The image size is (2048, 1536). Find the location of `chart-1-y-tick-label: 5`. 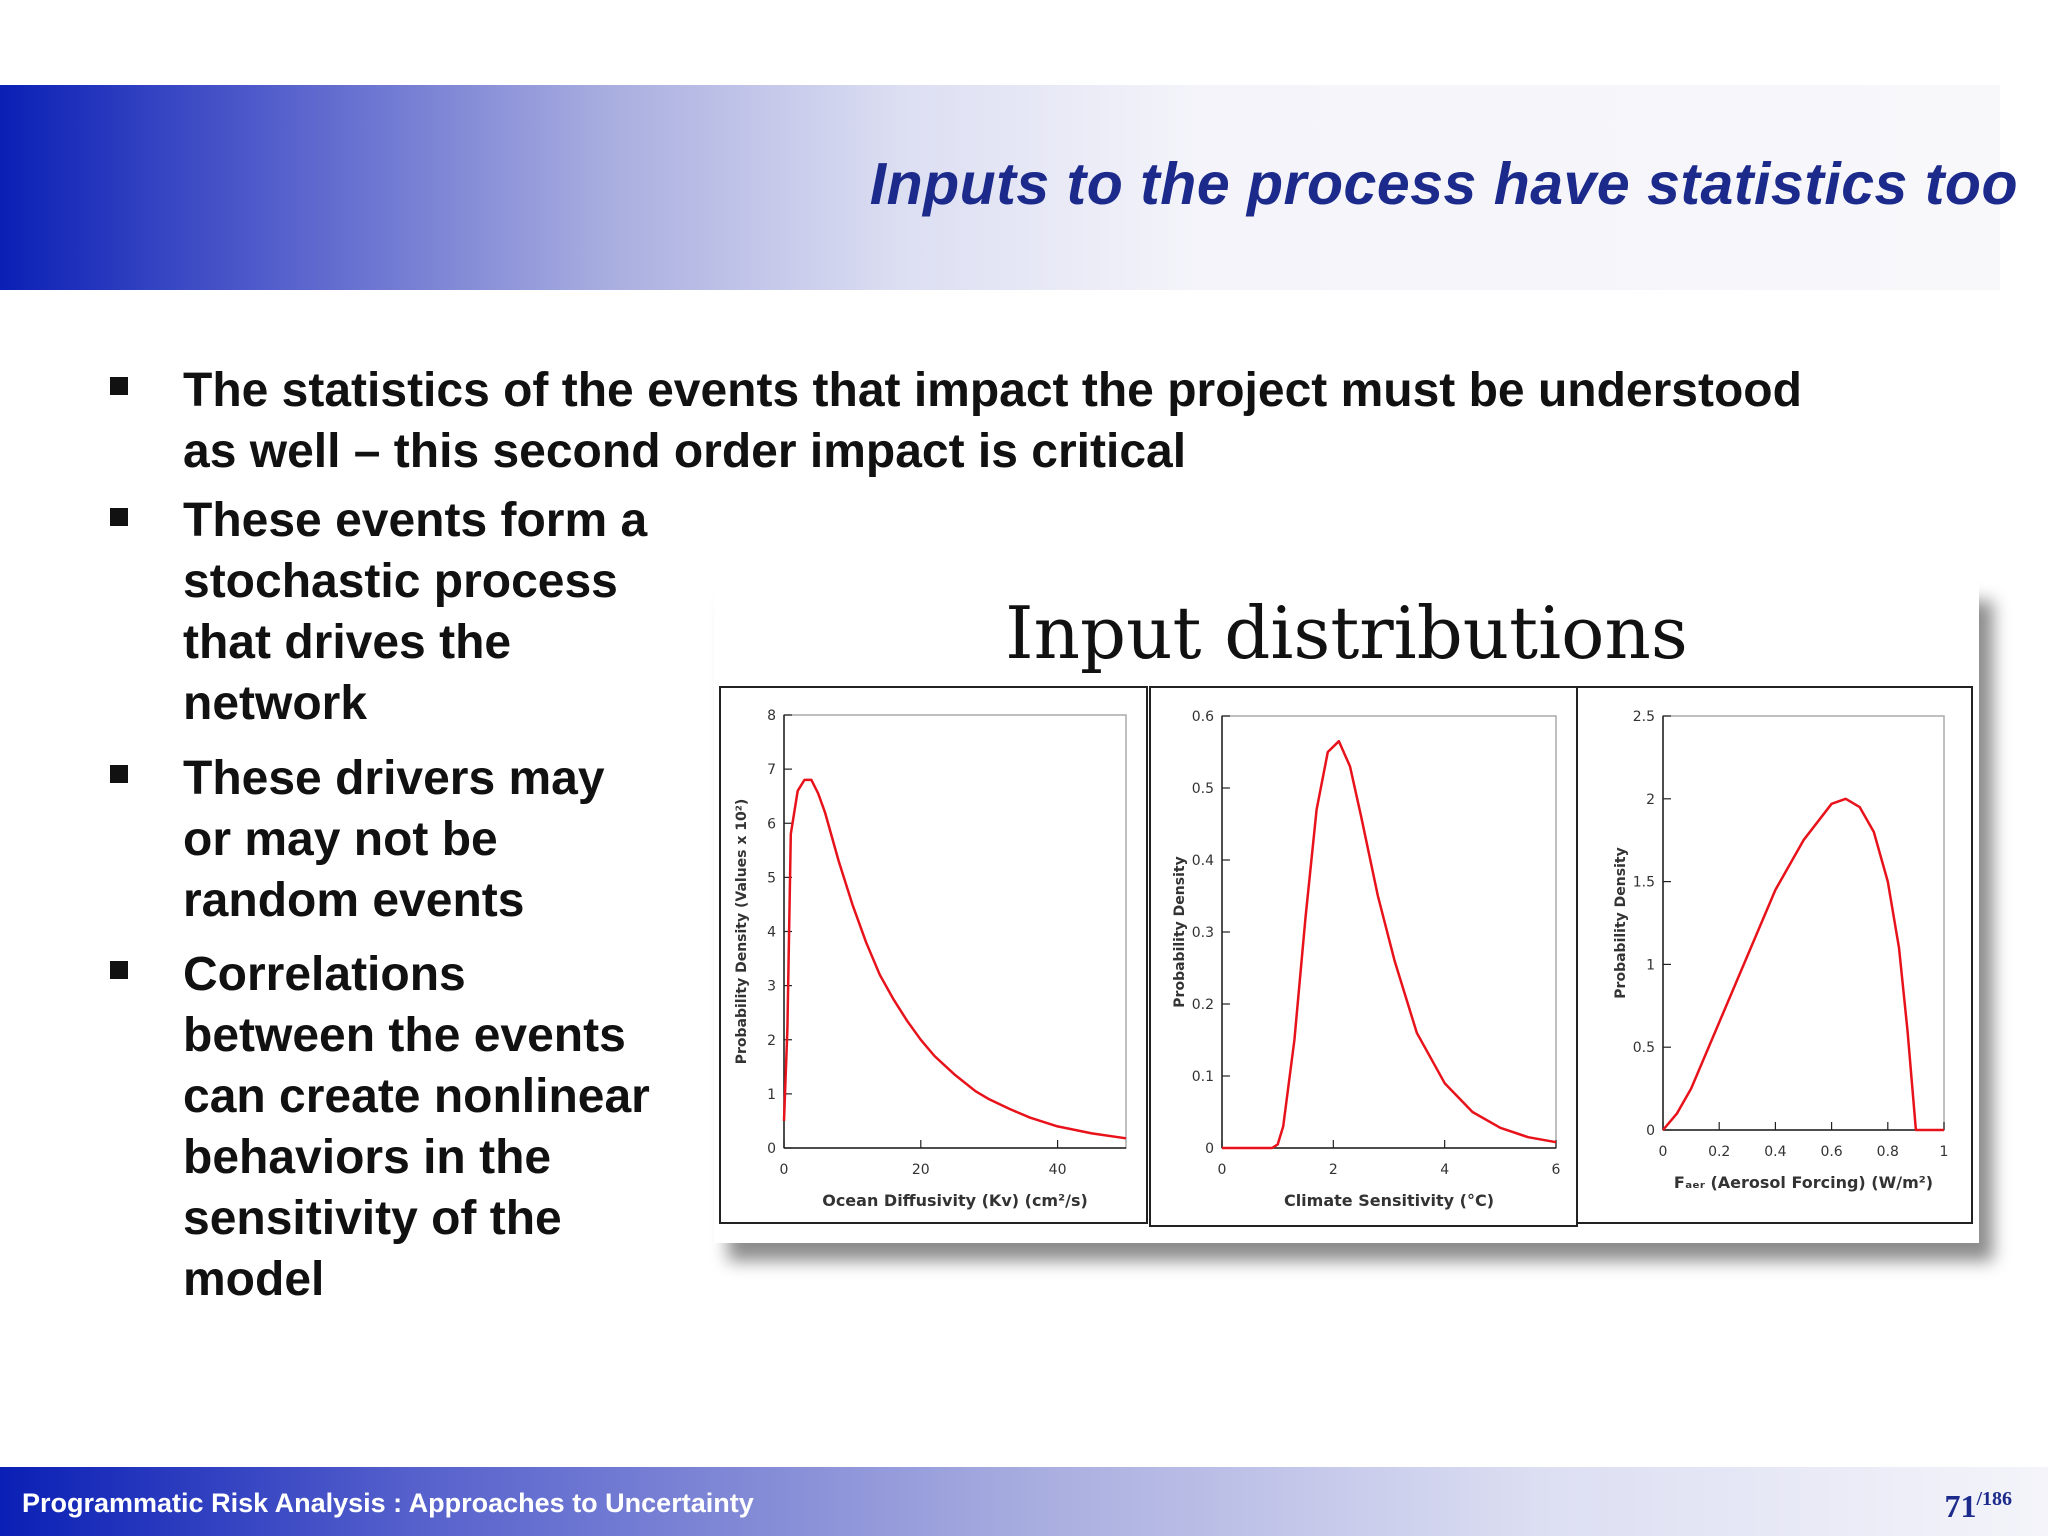

chart-1-y-tick-label: 5 is located at coordinates (771, 878).